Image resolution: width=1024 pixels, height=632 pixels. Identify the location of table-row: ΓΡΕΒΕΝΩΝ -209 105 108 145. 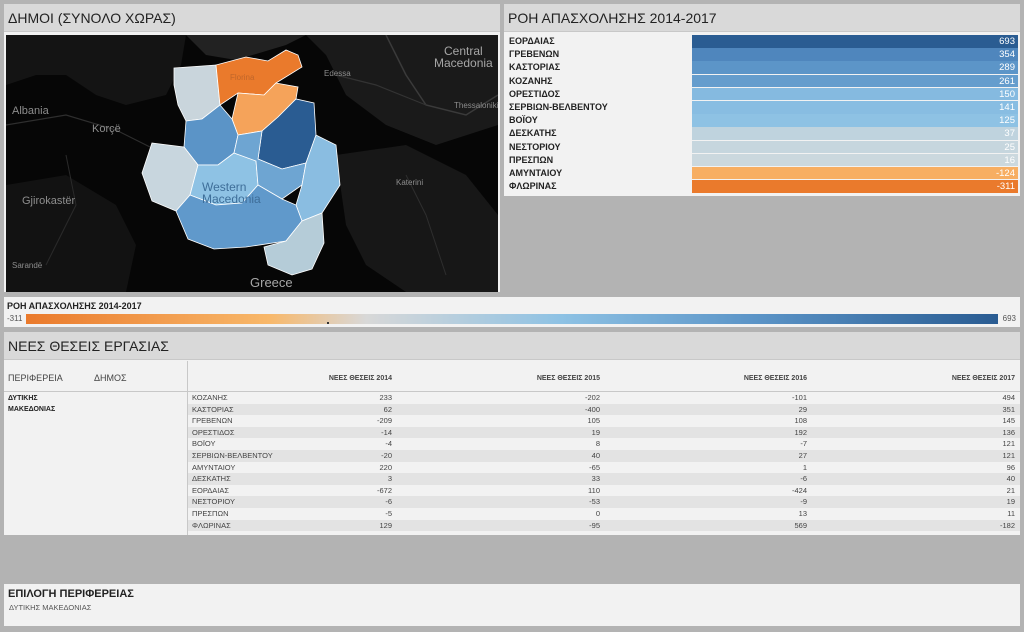
(604, 421).